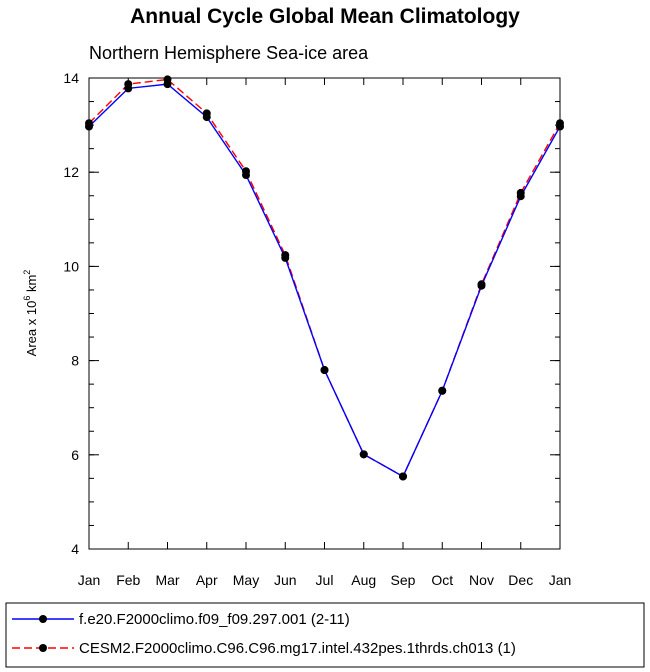 This screenshot has width=650, height=672. Describe the element at coordinates (71, 78) in the screenshot. I see `y-tick-label: 14` at that location.